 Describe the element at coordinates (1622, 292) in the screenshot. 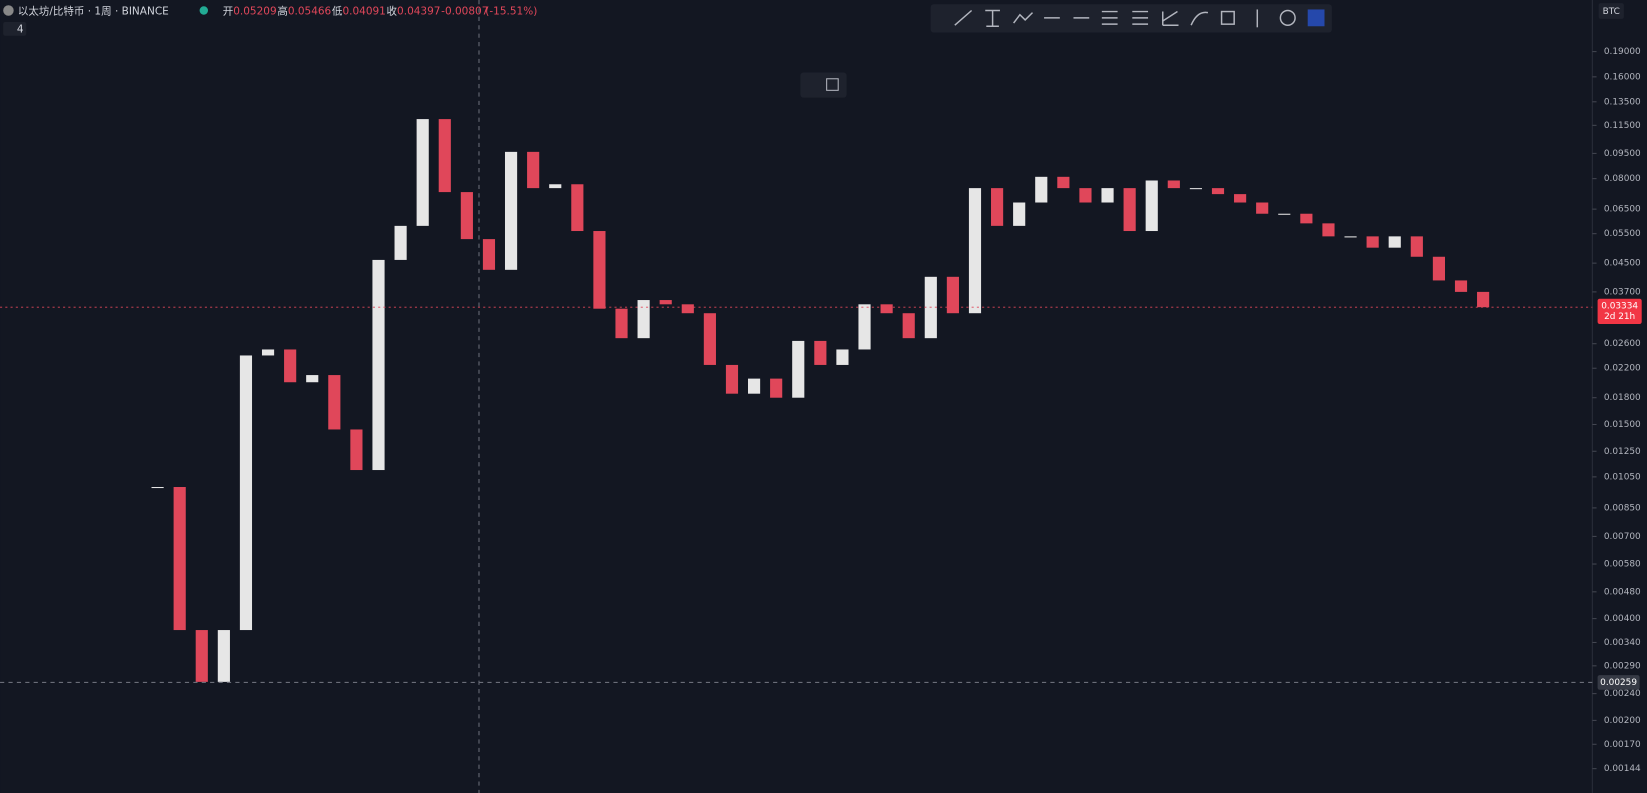

I see `y-tick-label: 0.03700` at that location.